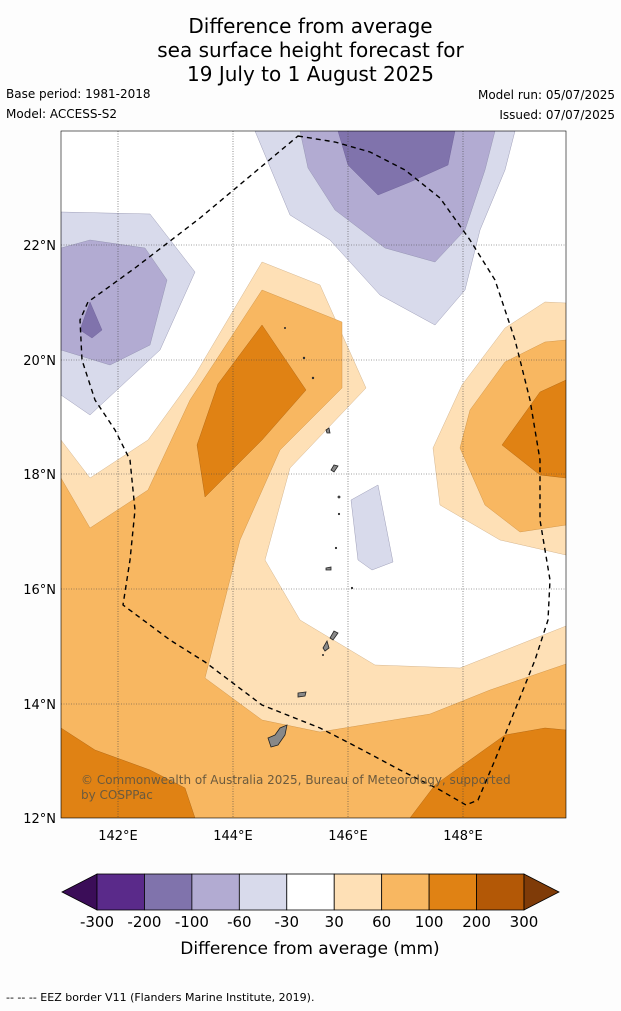 The image size is (621, 1011). What do you see at coordinates (310, 537) in the screenshot?
I see `island-landmasses` at bounding box center [310, 537].